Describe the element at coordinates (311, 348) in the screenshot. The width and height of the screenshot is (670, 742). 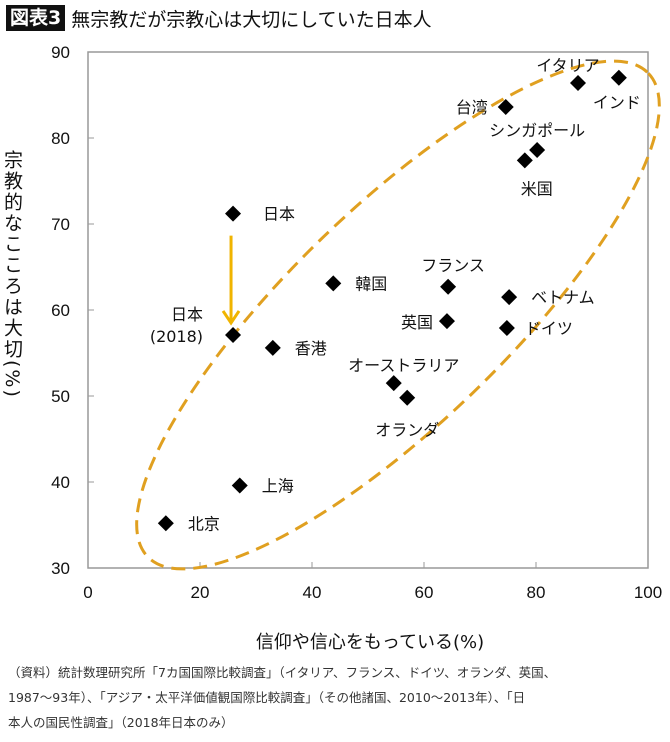
I see `point-label: 香港` at that location.